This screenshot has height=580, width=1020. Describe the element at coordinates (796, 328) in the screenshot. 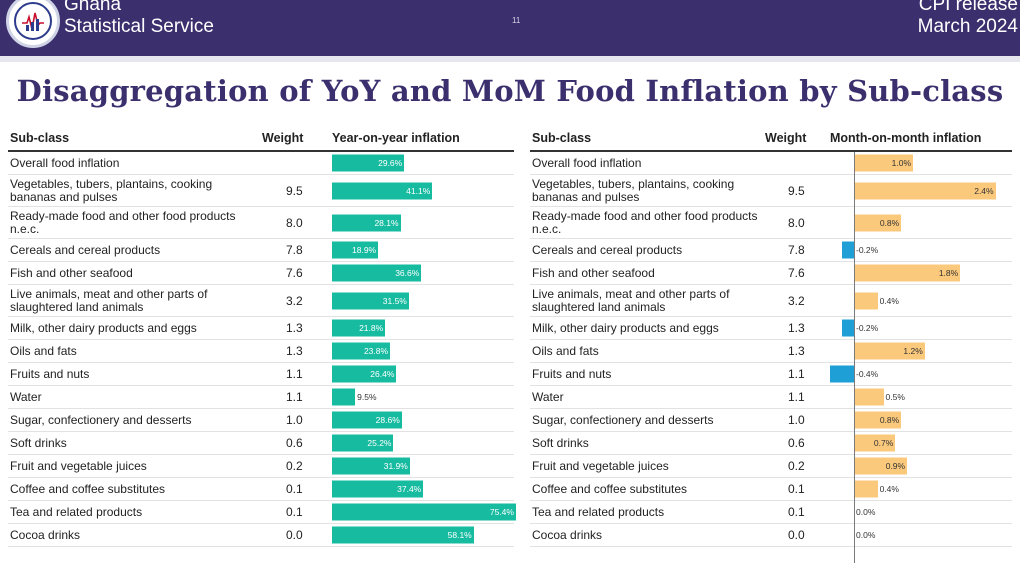

I see `mom-weight: 1.3` at that location.